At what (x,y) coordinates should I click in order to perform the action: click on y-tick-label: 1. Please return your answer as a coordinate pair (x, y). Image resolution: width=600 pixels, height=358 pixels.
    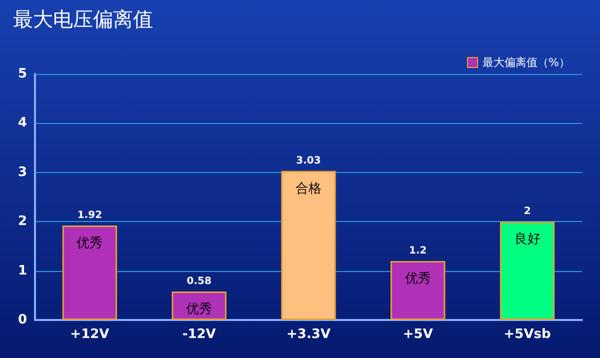
    Looking at the image, I should click on (22, 270).